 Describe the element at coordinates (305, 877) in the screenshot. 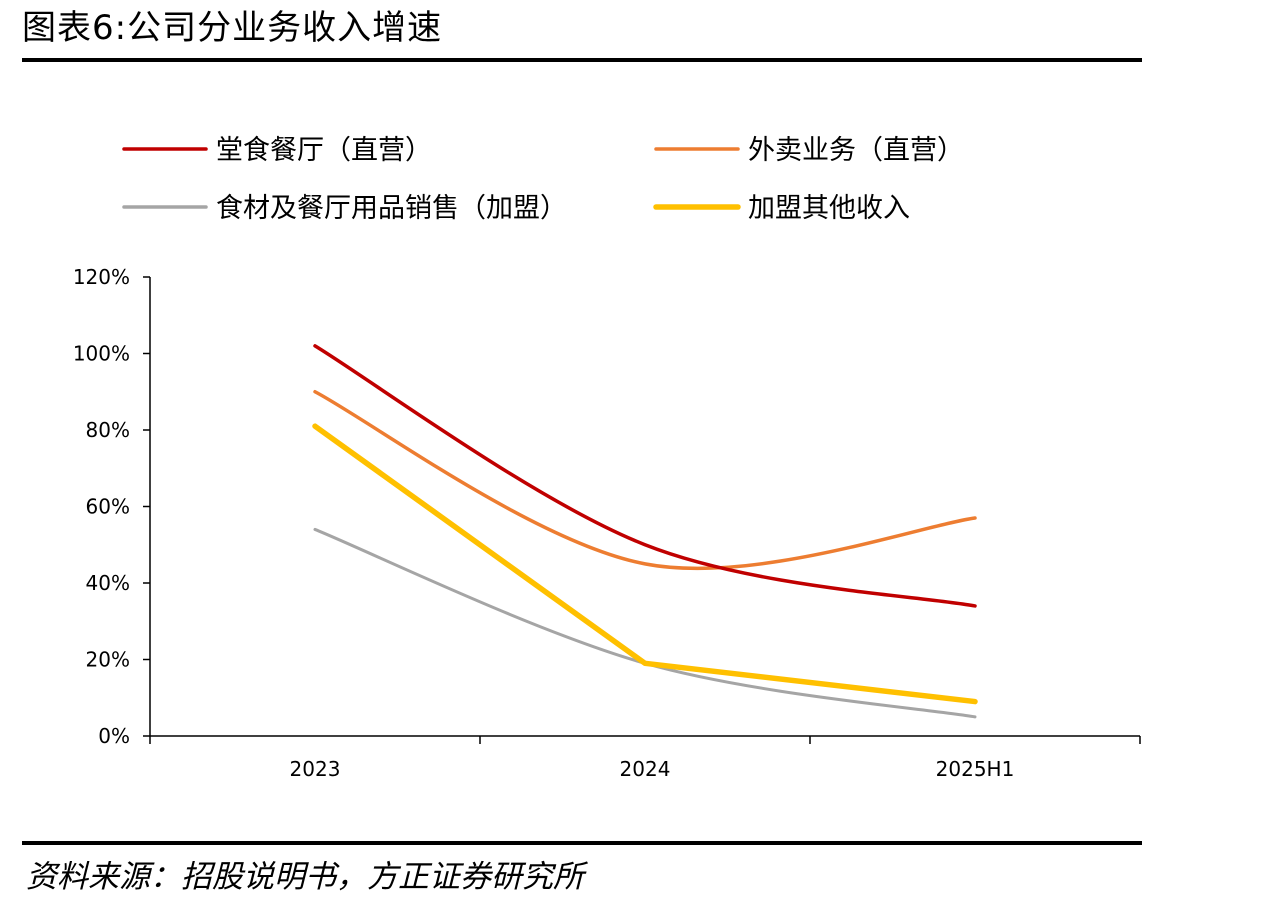

I see `source-note: 资料来源：招股说明书，方正证券研究所` at that location.